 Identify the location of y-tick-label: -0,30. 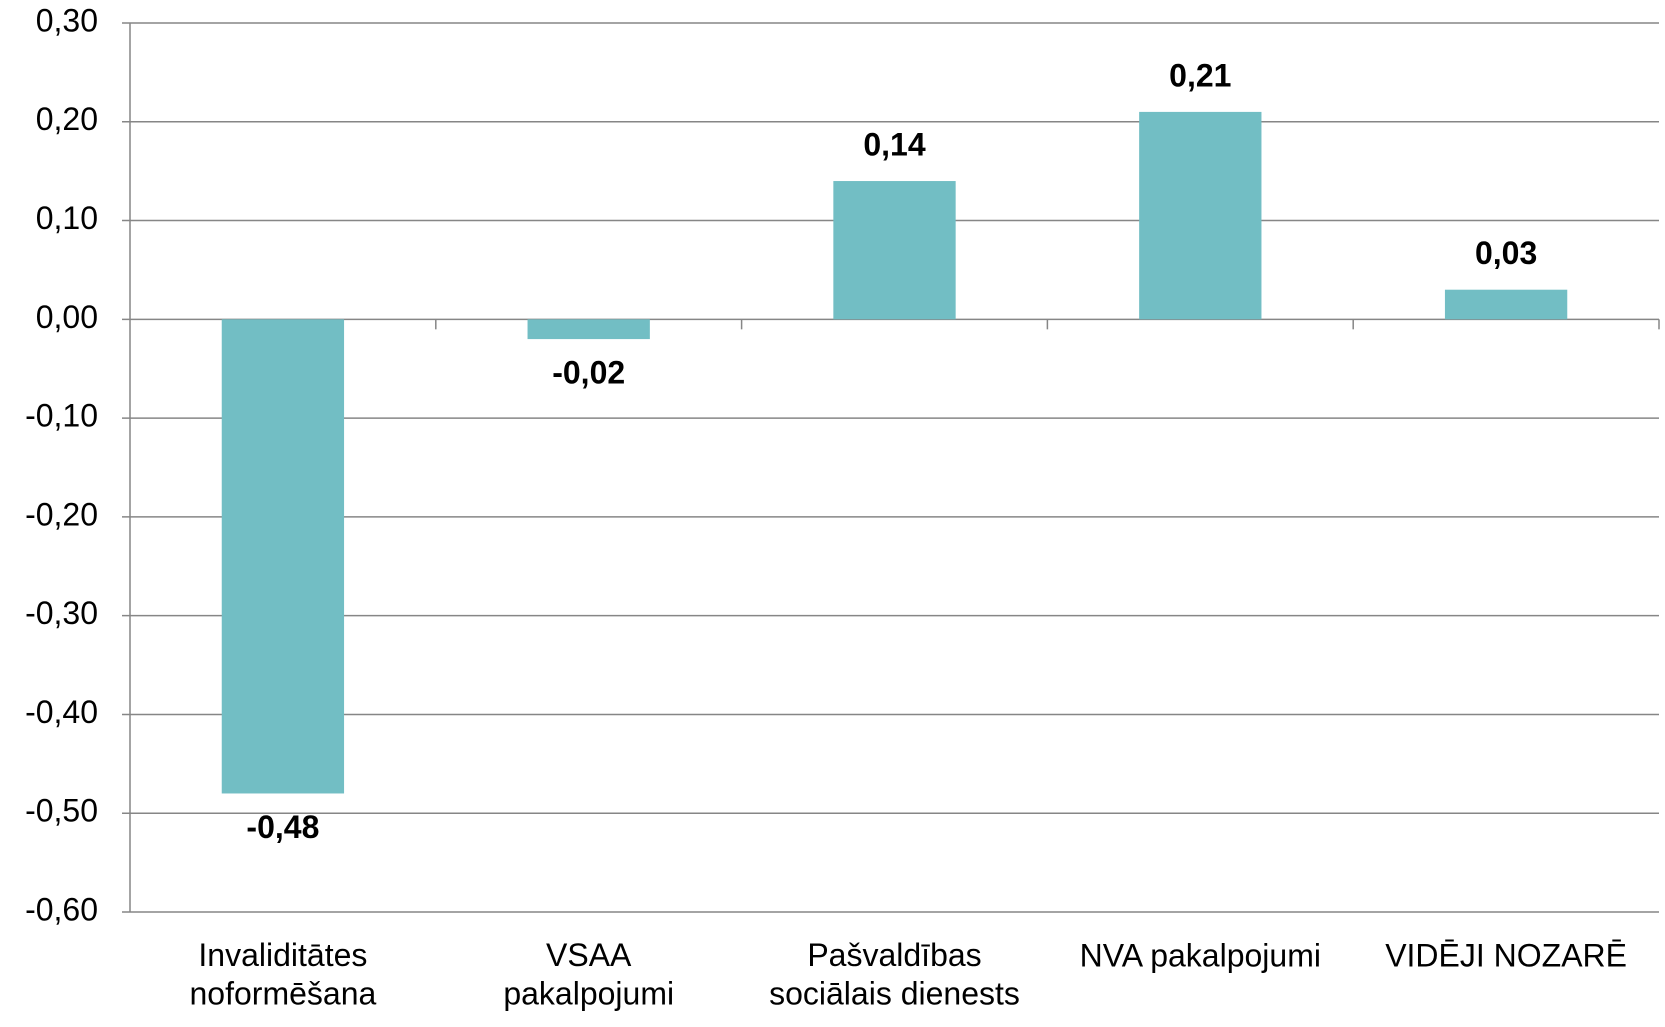
(61, 613).